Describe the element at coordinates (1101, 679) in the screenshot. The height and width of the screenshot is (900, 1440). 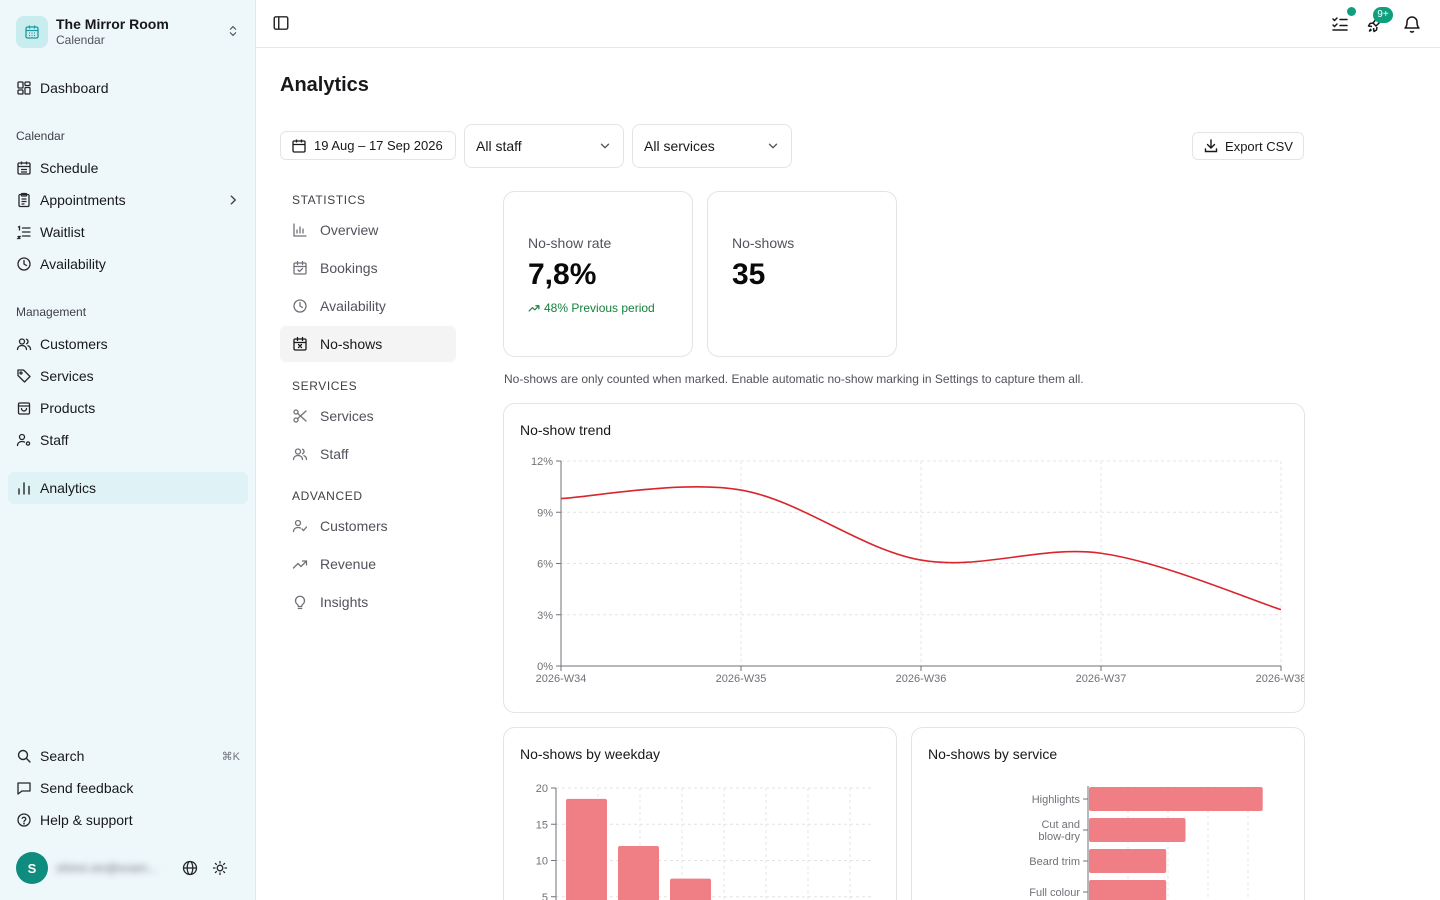
I see `x-tick-label: 2026-W37` at that location.